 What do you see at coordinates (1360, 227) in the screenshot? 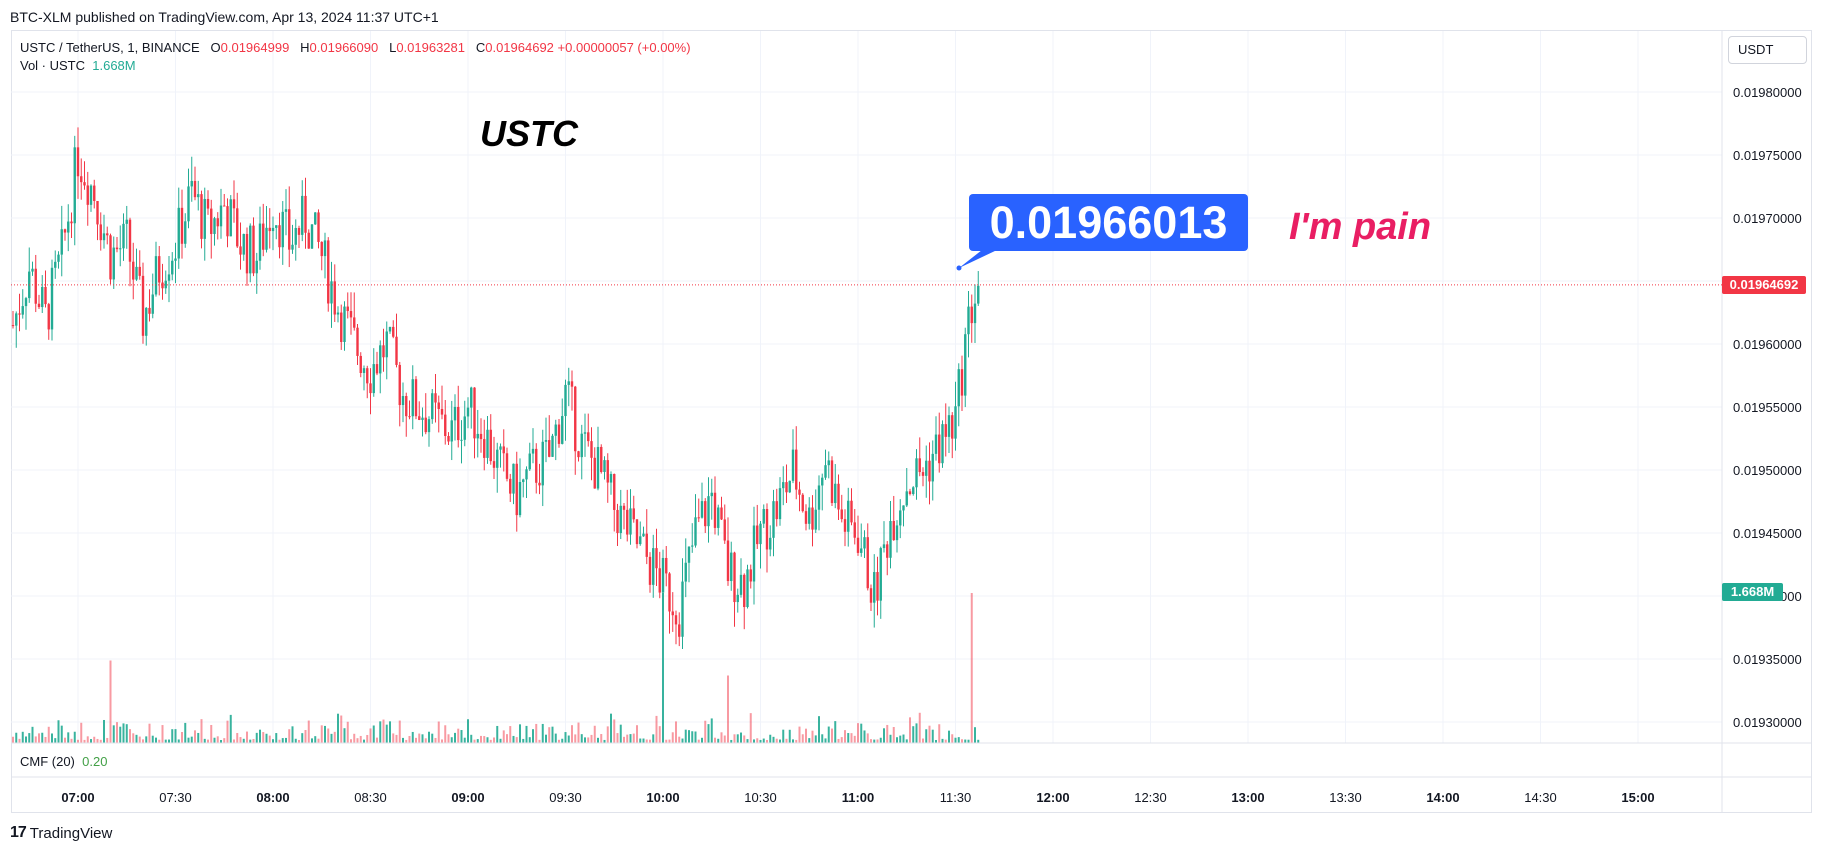
I see `annotation-comment: I'm pain` at bounding box center [1360, 227].